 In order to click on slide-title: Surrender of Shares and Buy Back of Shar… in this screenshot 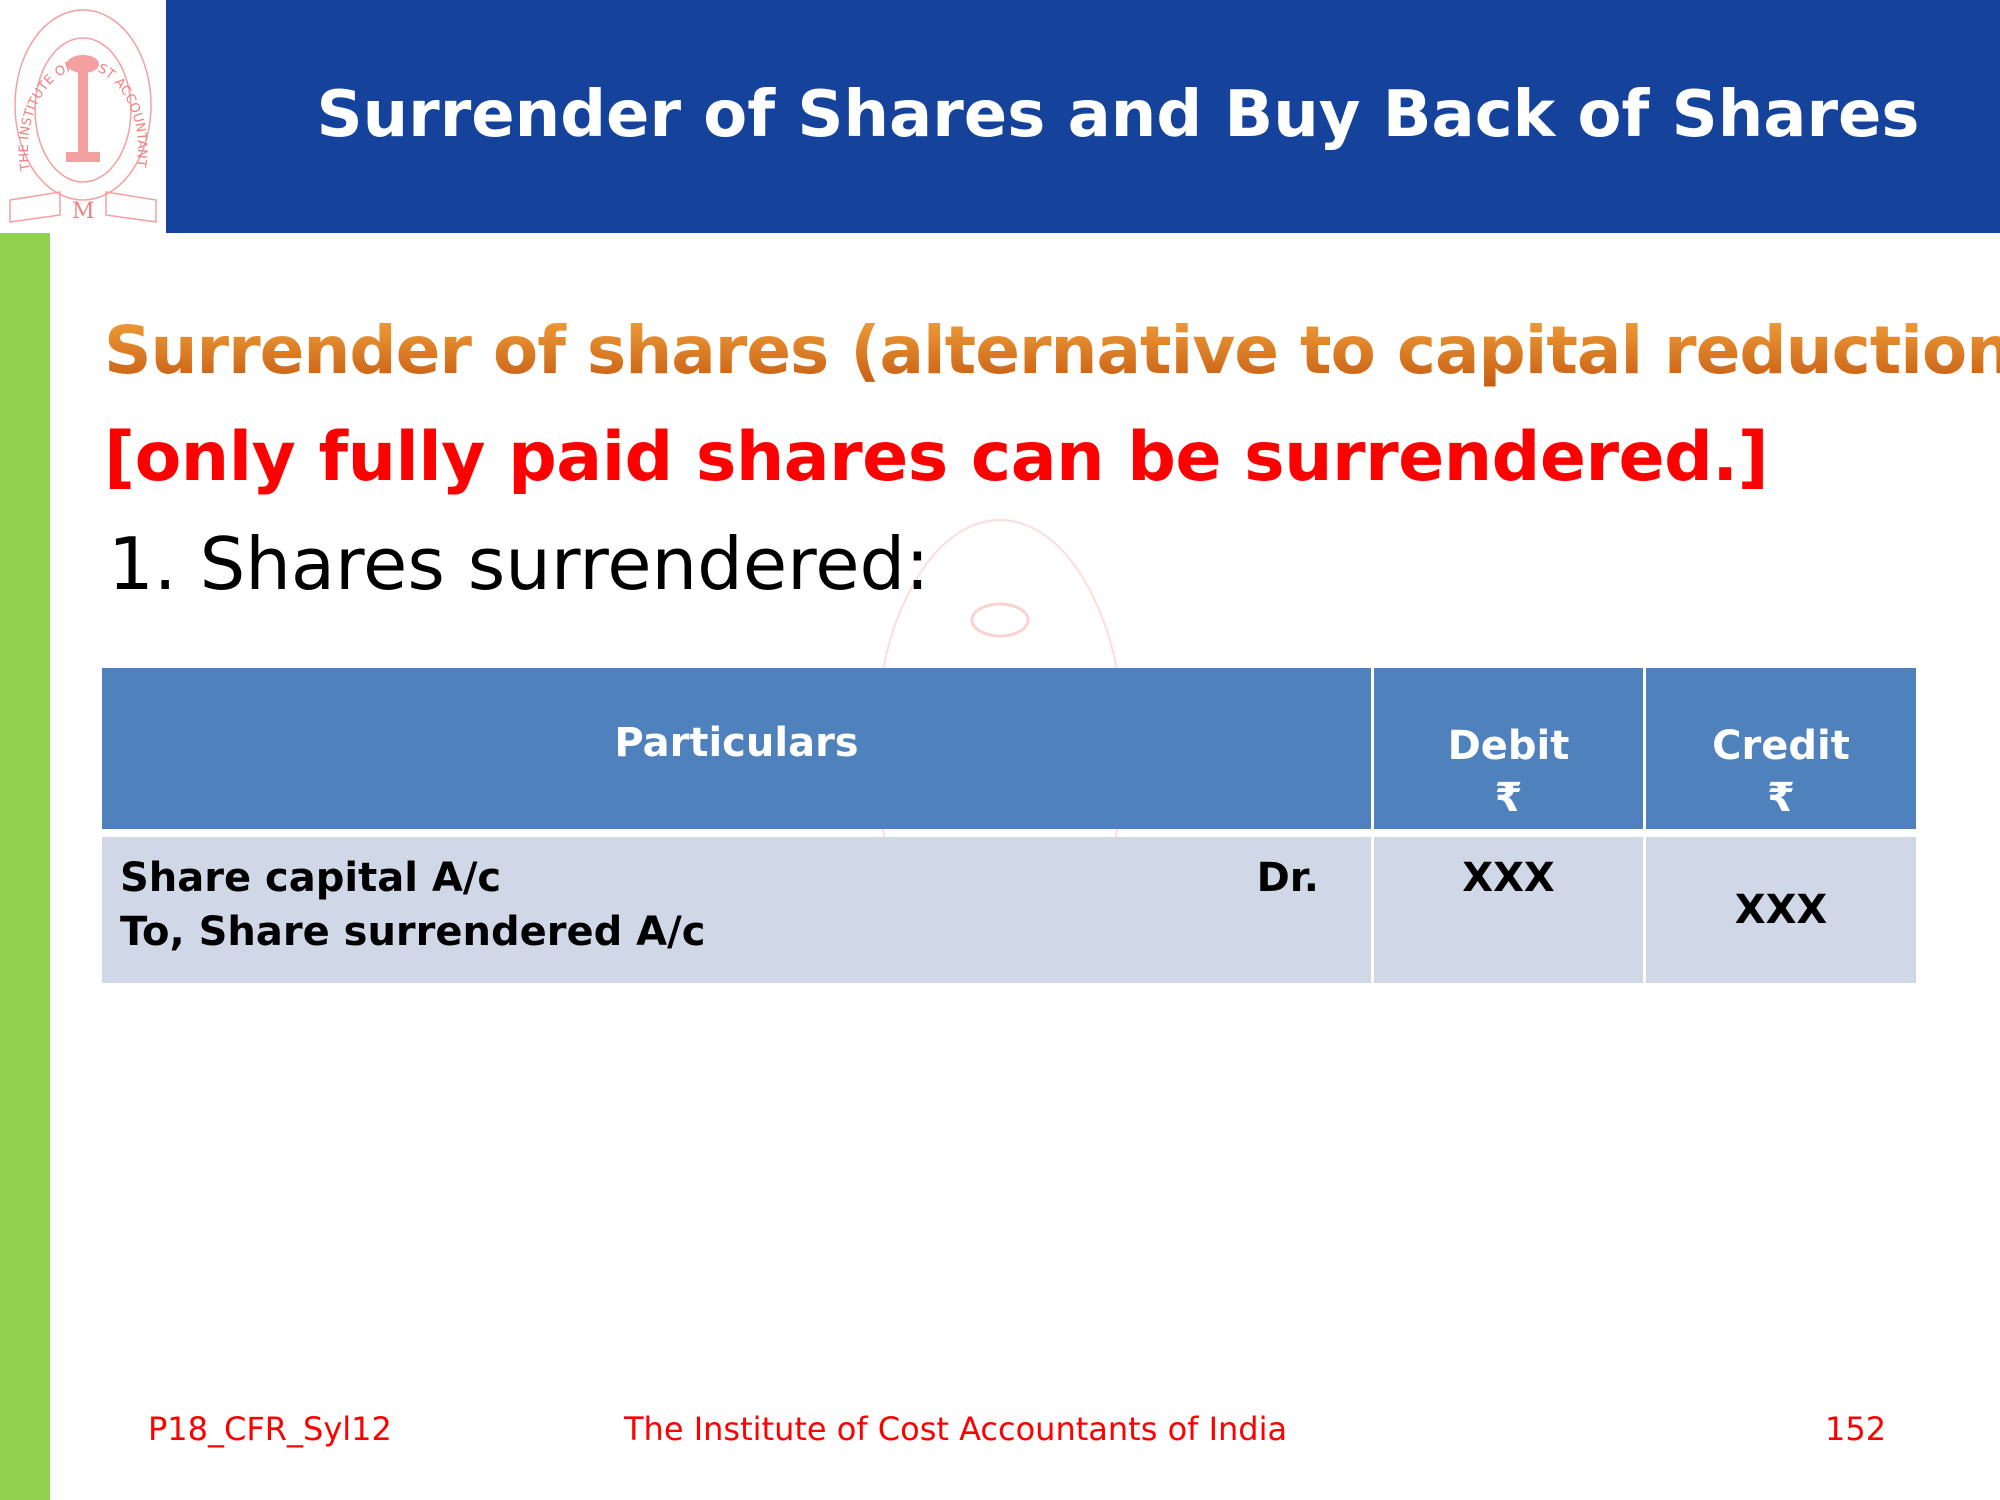, I will do `click(1118, 115)`.